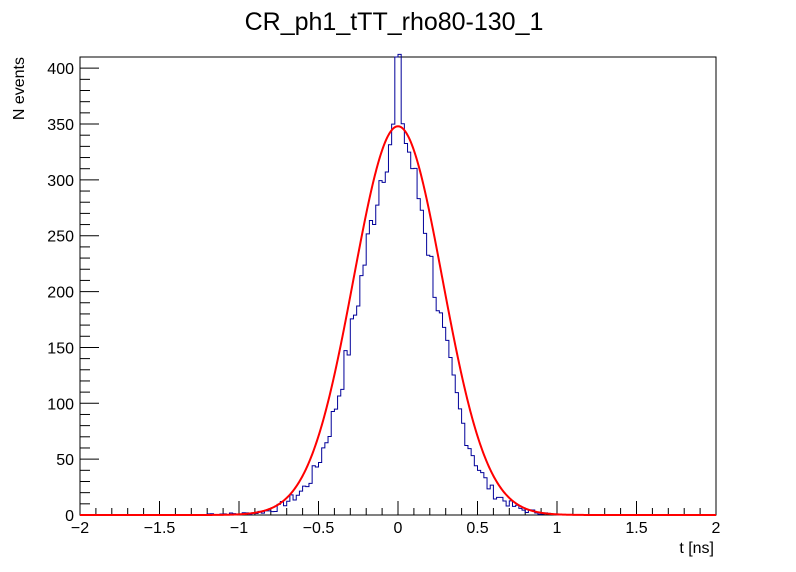 This screenshot has height=572, width=796. What do you see at coordinates (65, 460) in the screenshot?
I see `y-tick-label: 50` at bounding box center [65, 460].